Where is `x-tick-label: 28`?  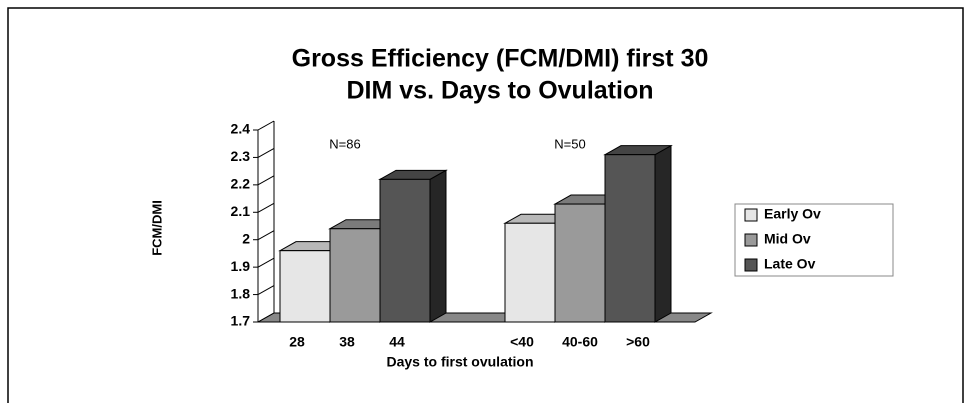
x-tick-label: 28 is located at coordinates (297, 342).